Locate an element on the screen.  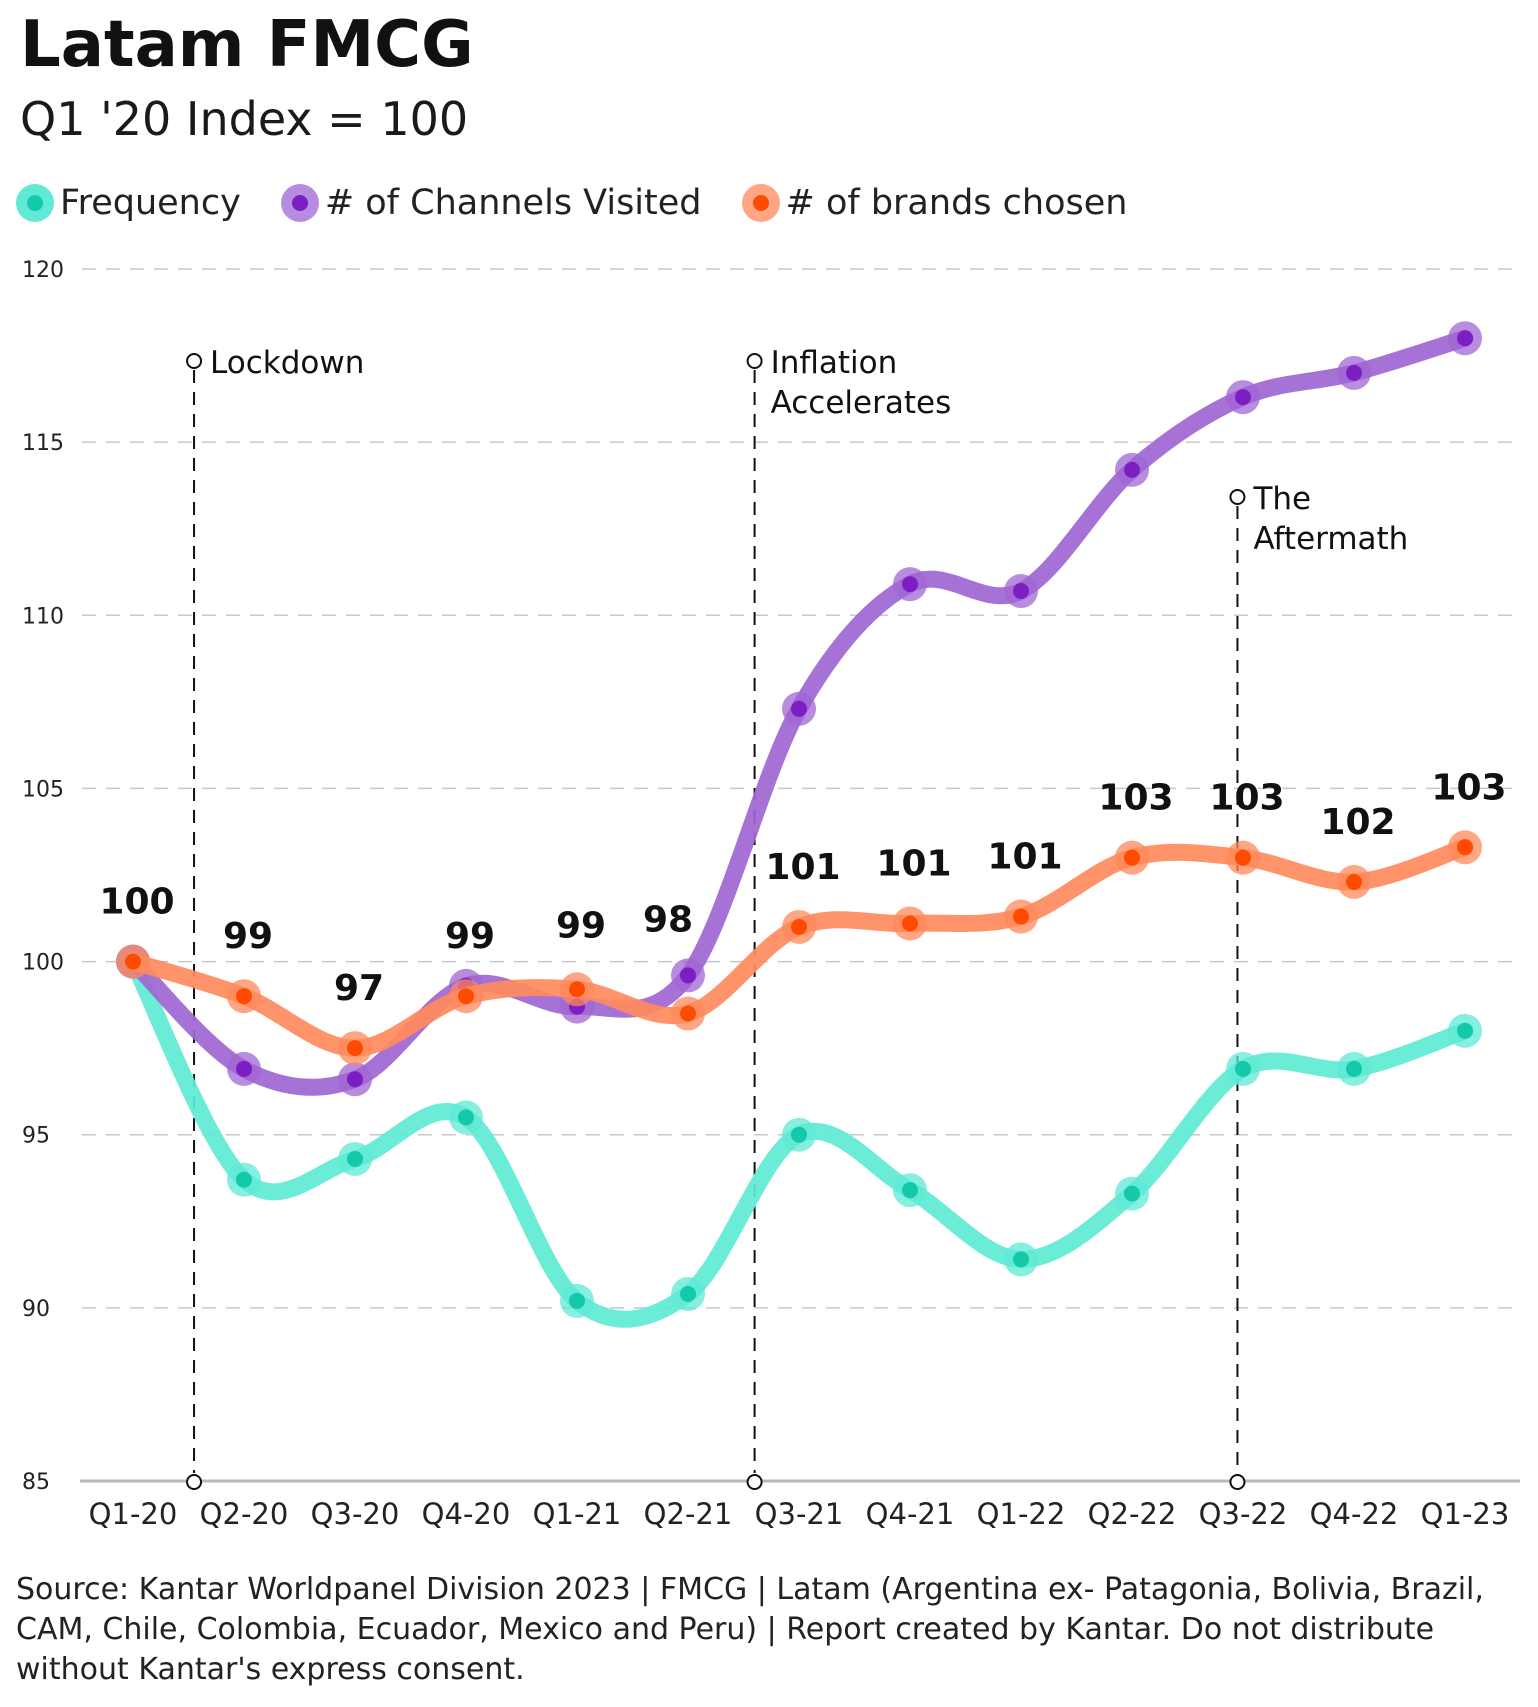
annotation-label: Lockdown is located at coordinates (287, 363).